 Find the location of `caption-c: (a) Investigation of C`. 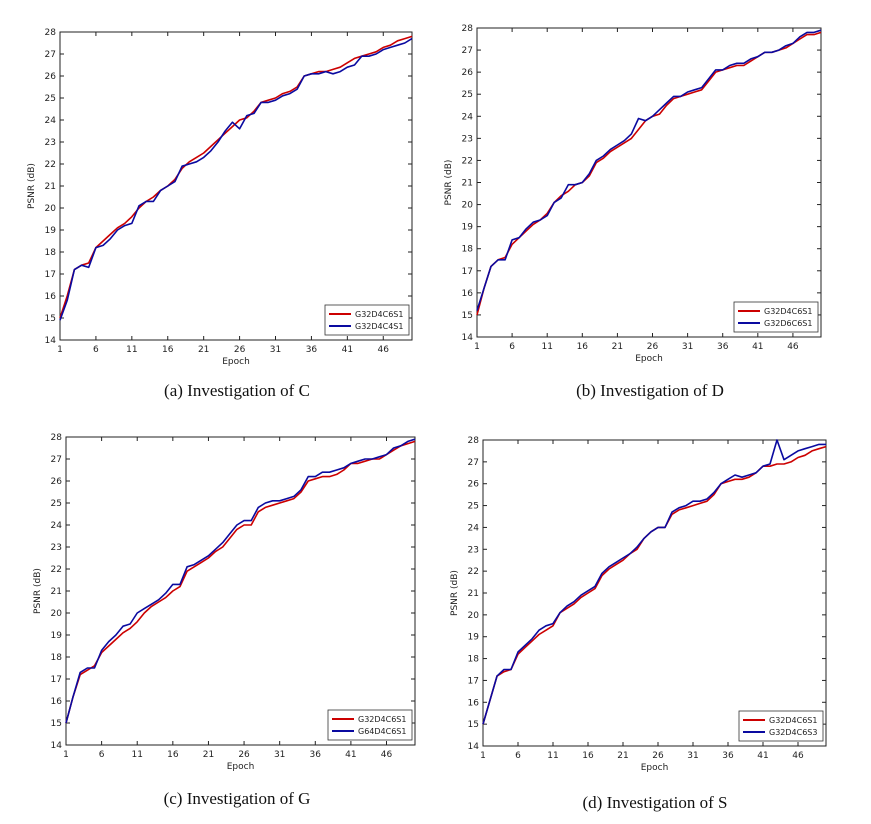

caption-c: (a) Investigation of C is located at coordinates (237, 390).